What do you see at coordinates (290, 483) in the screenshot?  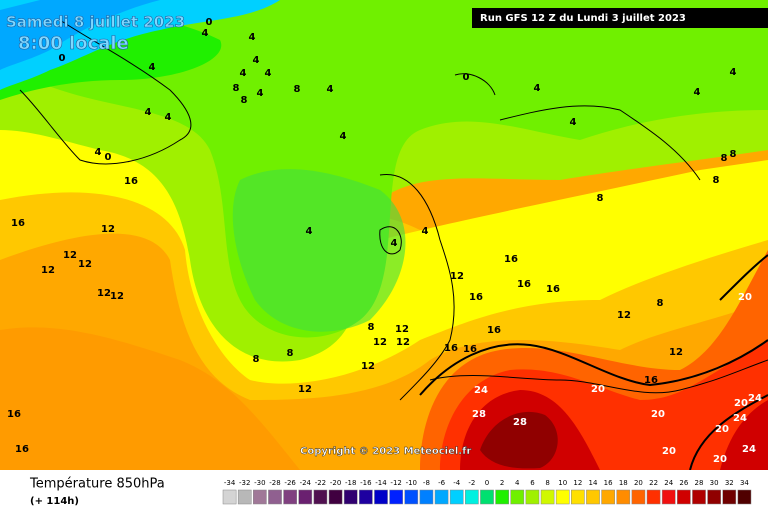 I see `legend-tick-label: -26` at bounding box center [290, 483].